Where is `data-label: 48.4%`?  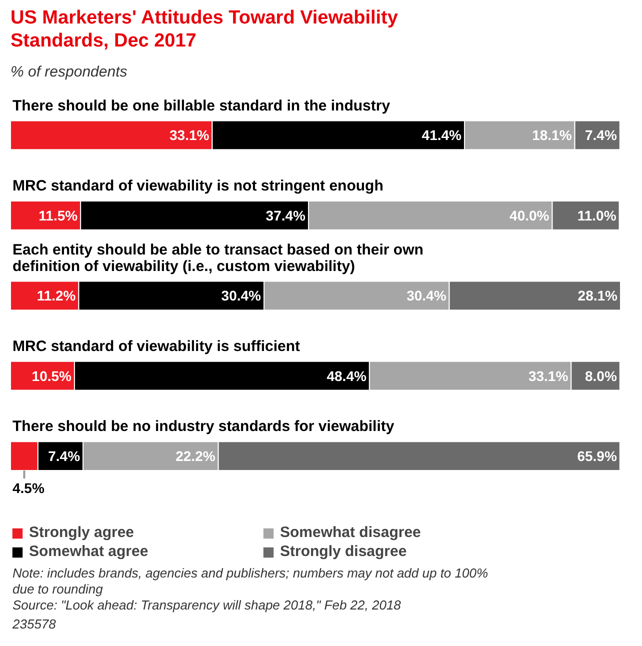
data-label: 48.4% is located at coordinates (346, 376).